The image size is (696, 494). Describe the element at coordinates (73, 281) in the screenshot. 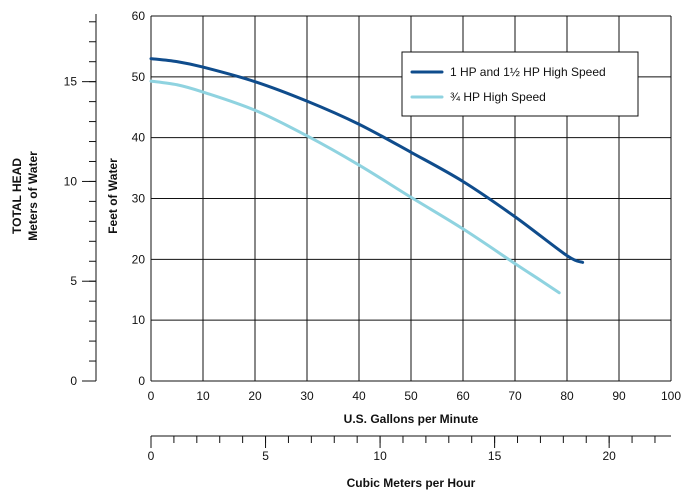

I see `y2-tick-label: 5` at that location.